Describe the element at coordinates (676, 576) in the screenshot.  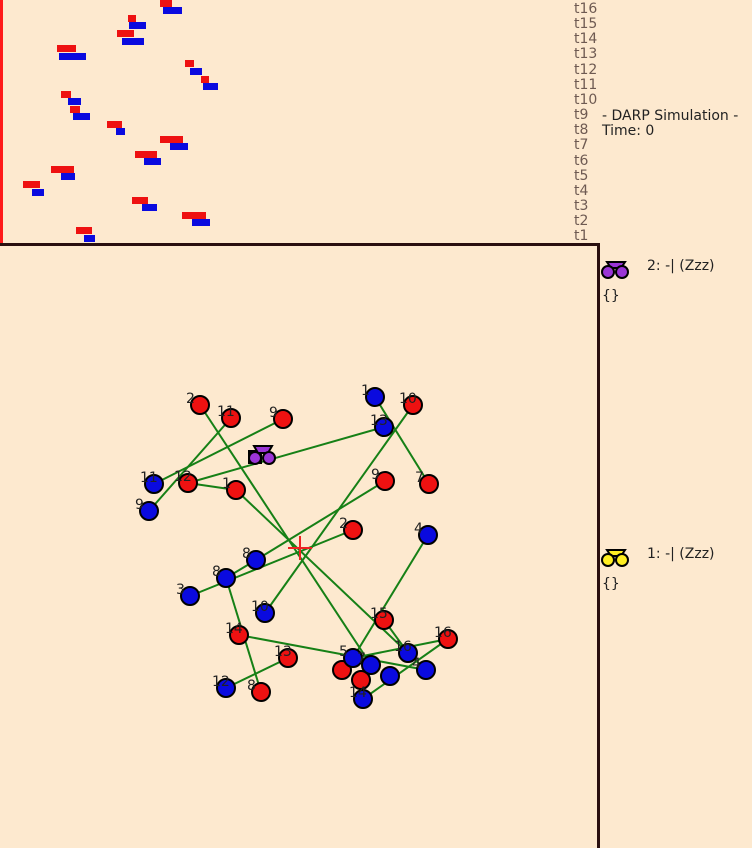
I see `vehicle-panel-1: 1: -| (Zzz) {}` at that location.